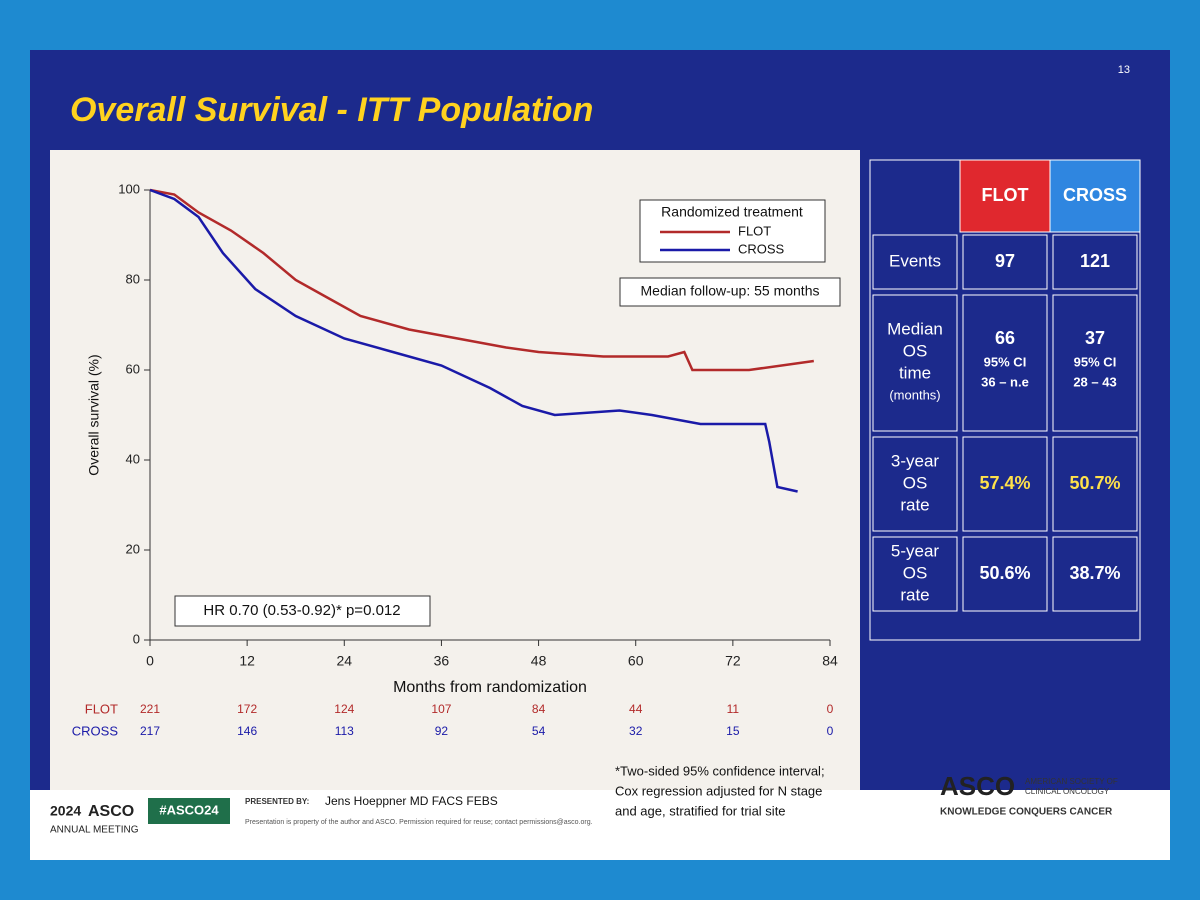 This screenshot has width=1200, height=900. What do you see at coordinates (733, 731) in the screenshot?
I see `risk-value: 15` at bounding box center [733, 731].